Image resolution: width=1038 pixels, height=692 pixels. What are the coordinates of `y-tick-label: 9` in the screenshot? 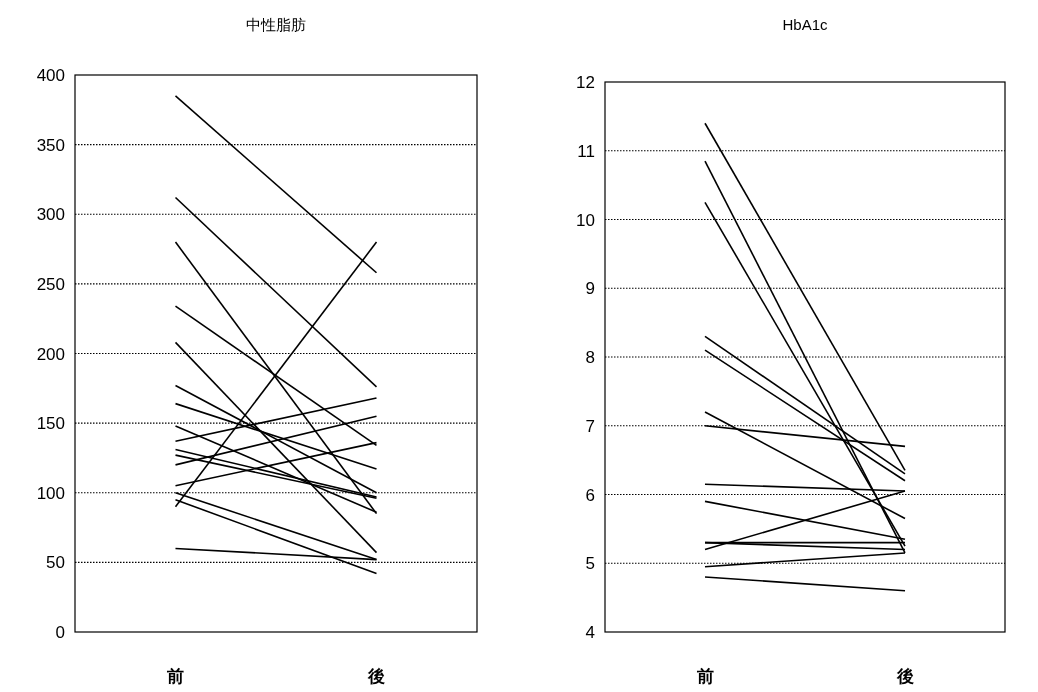 It's located at (590, 289).